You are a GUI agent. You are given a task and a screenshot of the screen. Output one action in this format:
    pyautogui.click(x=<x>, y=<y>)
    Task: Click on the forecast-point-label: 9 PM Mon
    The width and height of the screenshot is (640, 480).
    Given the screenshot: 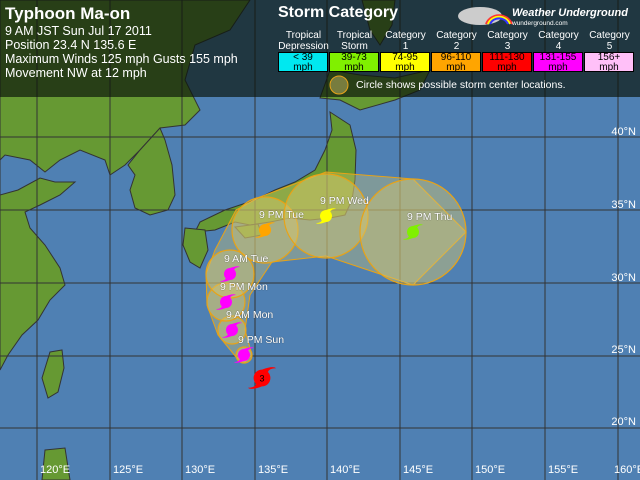 What is the action you would take?
    pyautogui.click(x=244, y=287)
    